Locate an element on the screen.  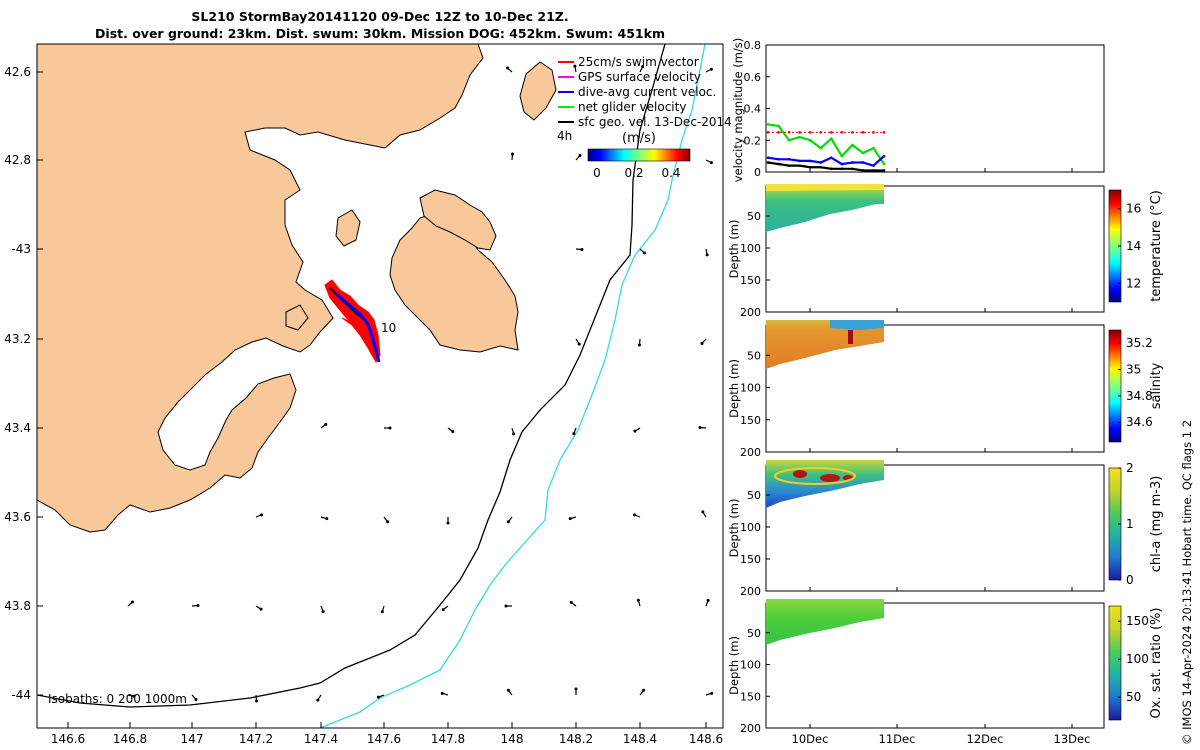
colorbar-tick-label: 35.2 is located at coordinates (1139, 343).